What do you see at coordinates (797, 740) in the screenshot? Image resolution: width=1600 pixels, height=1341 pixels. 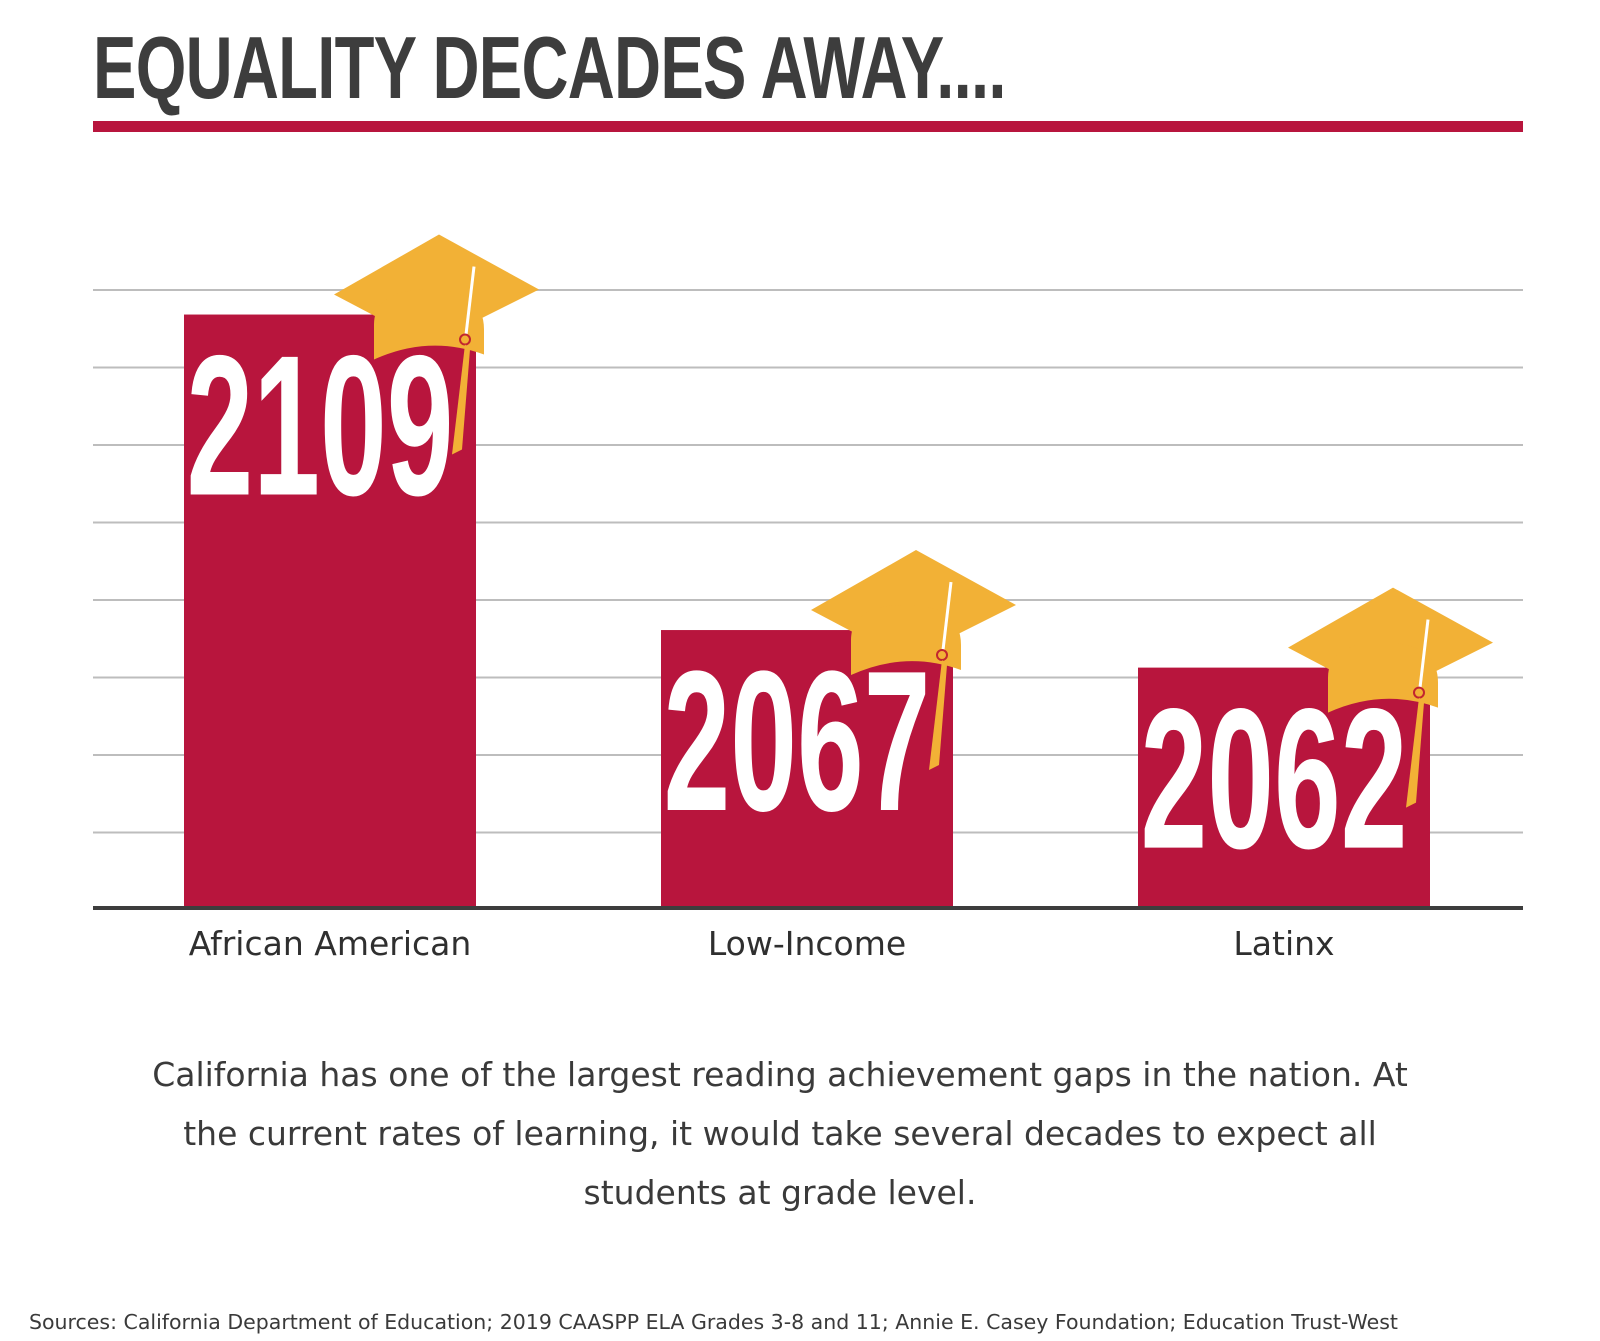 I see `data-label: 2067` at bounding box center [797, 740].